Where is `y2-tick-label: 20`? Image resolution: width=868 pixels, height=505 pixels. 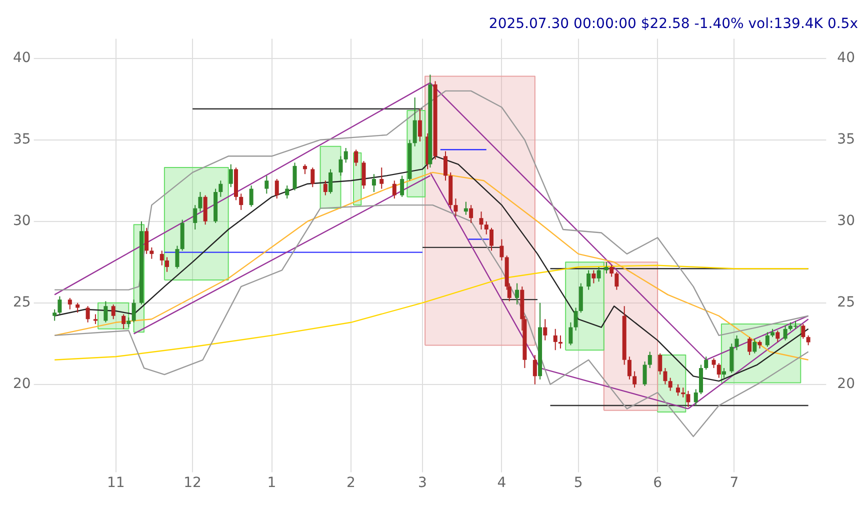 y2-tick-label: 20 is located at coordinates (846, 384).